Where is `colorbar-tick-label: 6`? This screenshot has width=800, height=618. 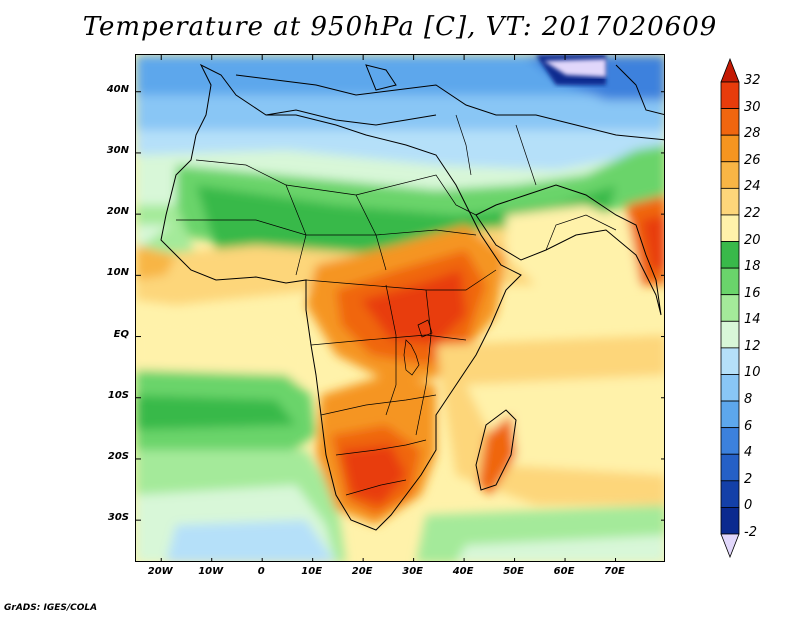
colorbar-tick-label: 6 is located at coordinates (748, 426).